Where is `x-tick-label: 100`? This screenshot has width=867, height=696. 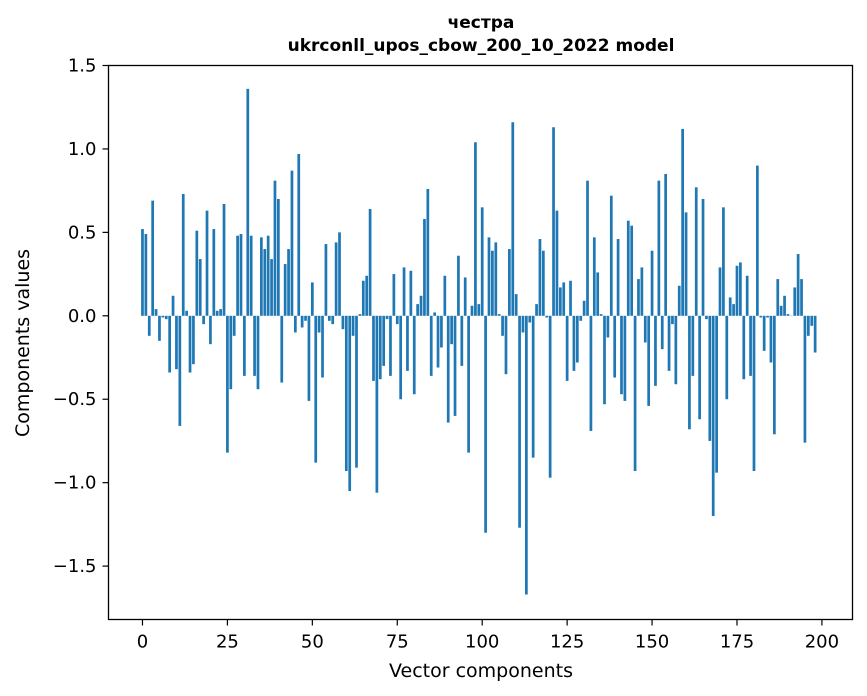
x-tick-label: 100 is located at coordinates (482, 642).